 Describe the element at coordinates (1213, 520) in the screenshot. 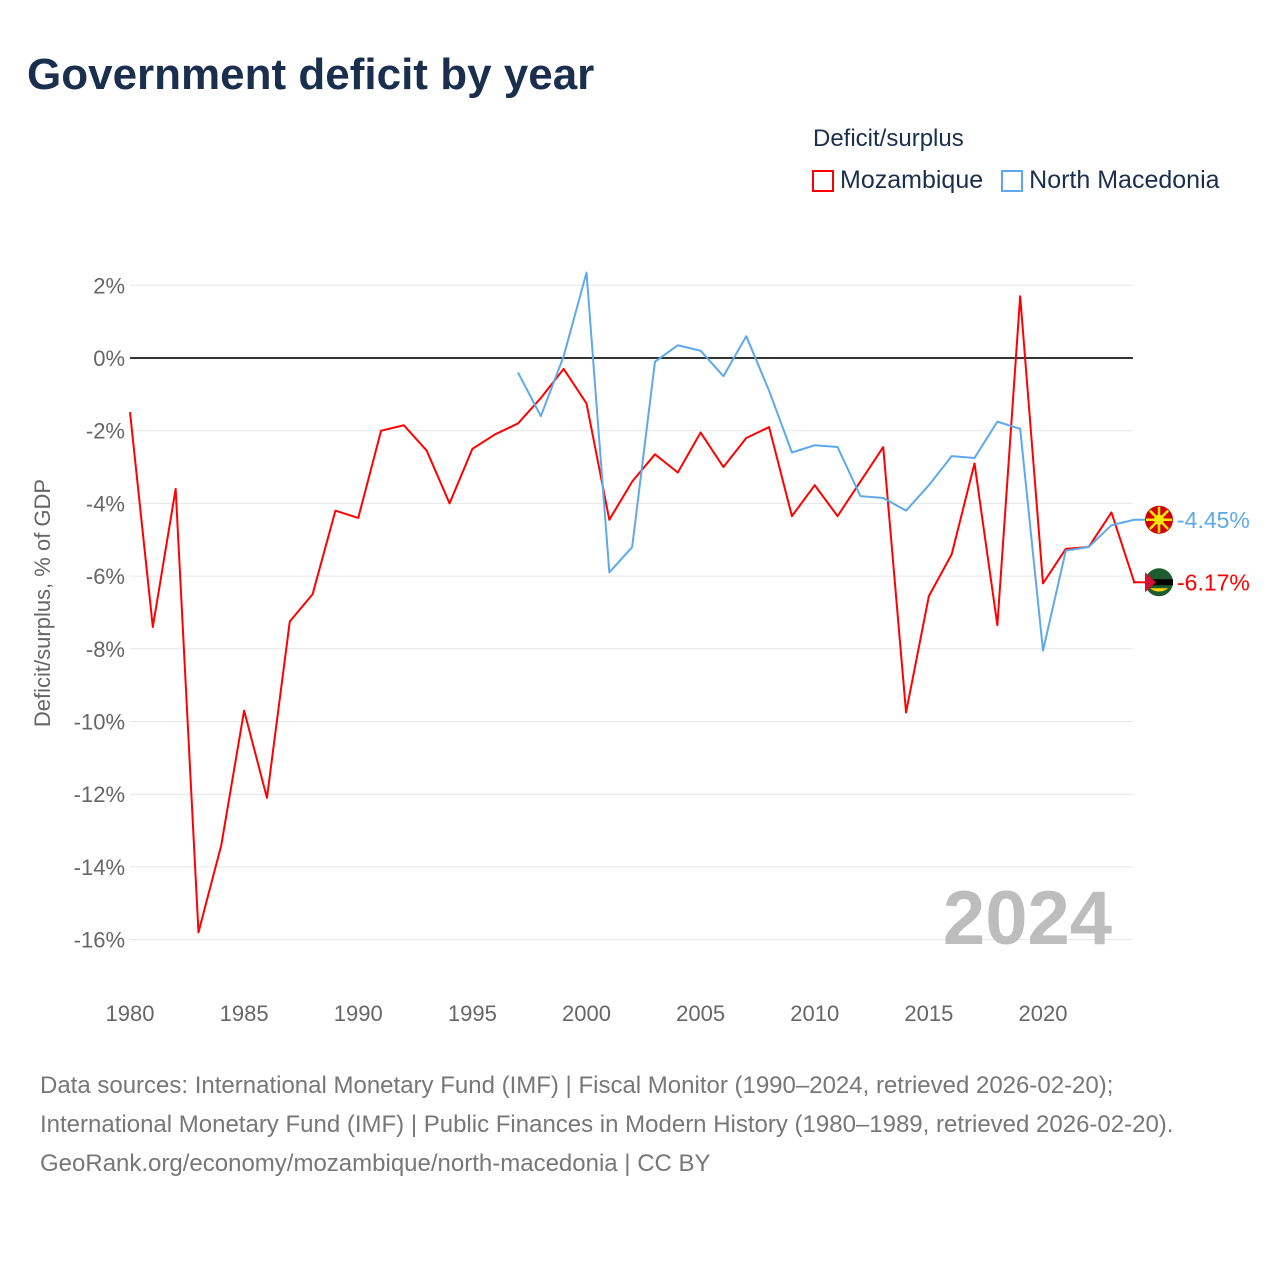

I see `end-value-label: -4.45%` at that location.